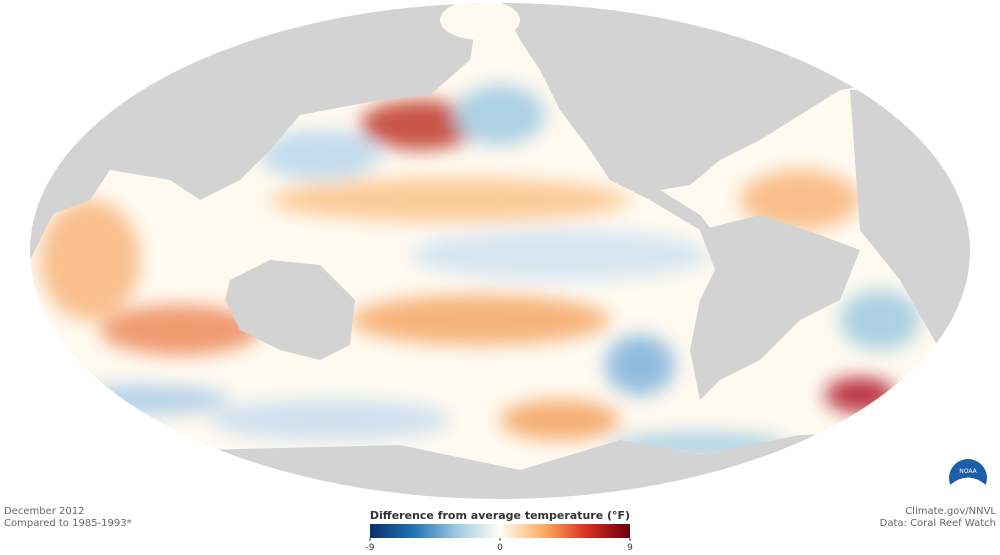 The image size is (1000, 555). I want to click on date-label: December 2012, so click(44, 511).